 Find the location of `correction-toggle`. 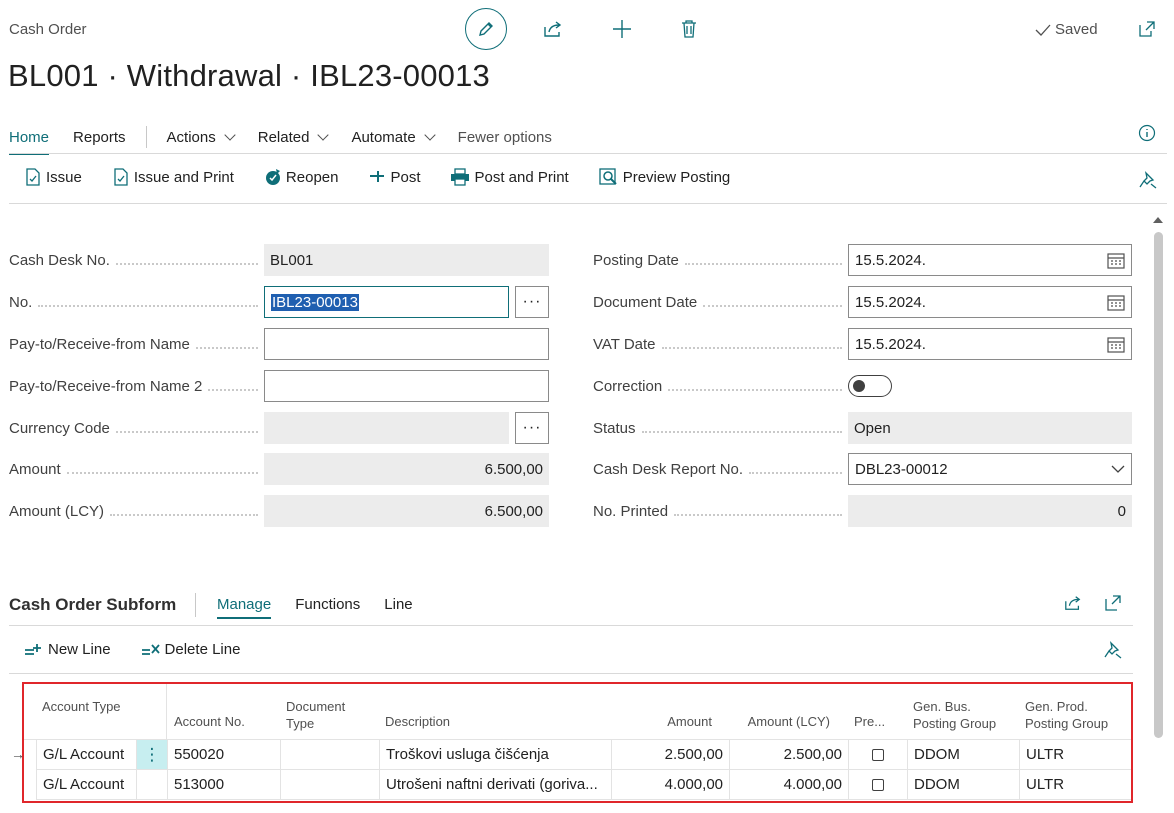

correction-toggle is located at coordinates (870, 386).